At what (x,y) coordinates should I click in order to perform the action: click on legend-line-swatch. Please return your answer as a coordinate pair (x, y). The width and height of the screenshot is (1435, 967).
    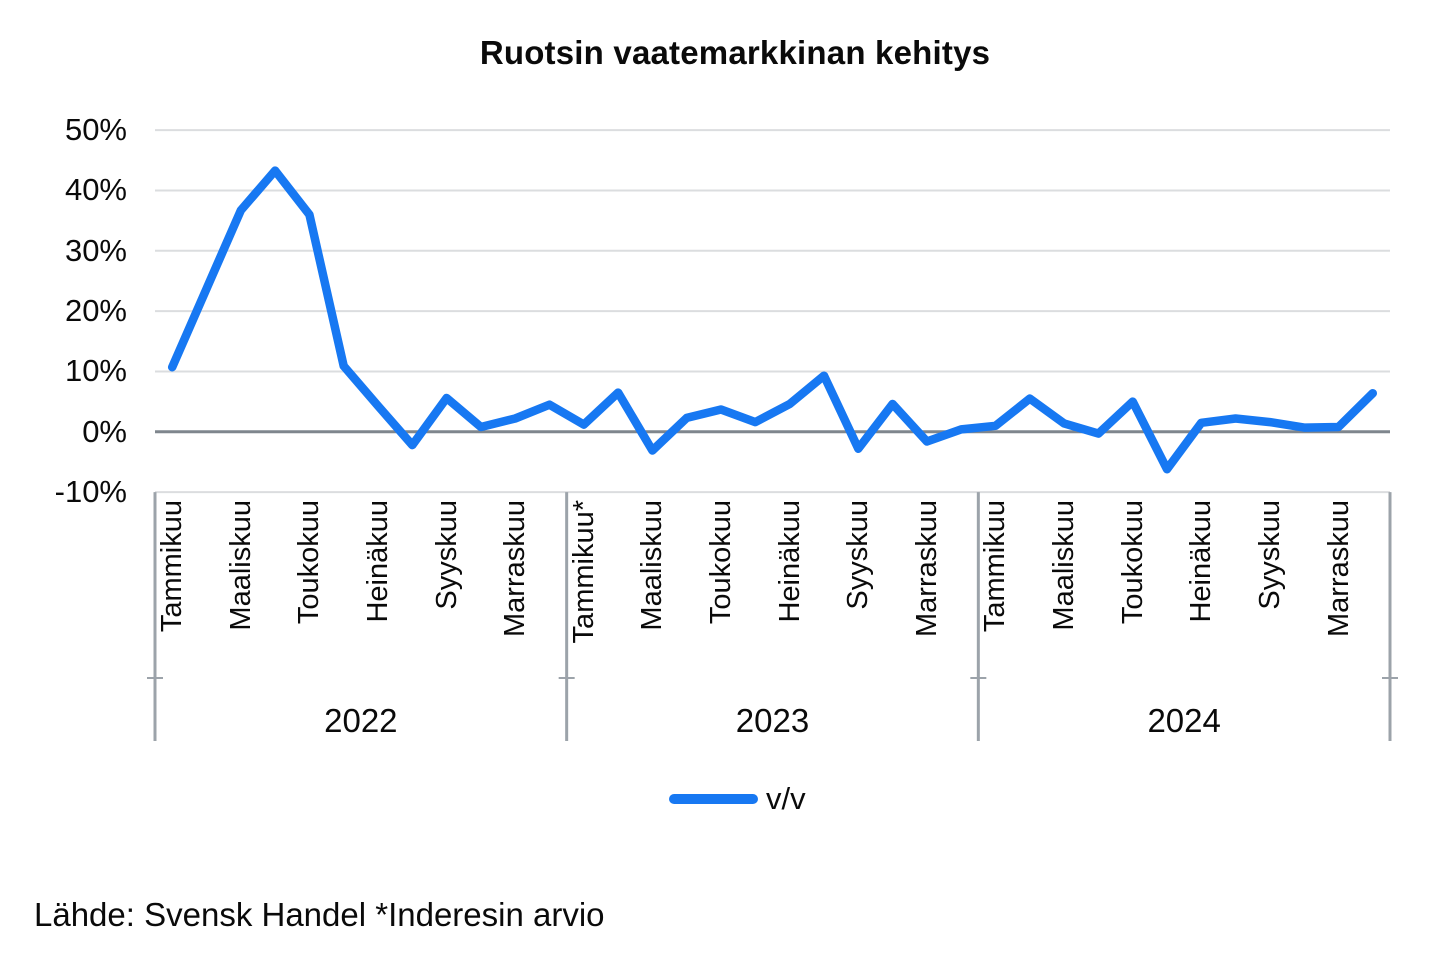
    Looking at the image, I should click on (713, 799).